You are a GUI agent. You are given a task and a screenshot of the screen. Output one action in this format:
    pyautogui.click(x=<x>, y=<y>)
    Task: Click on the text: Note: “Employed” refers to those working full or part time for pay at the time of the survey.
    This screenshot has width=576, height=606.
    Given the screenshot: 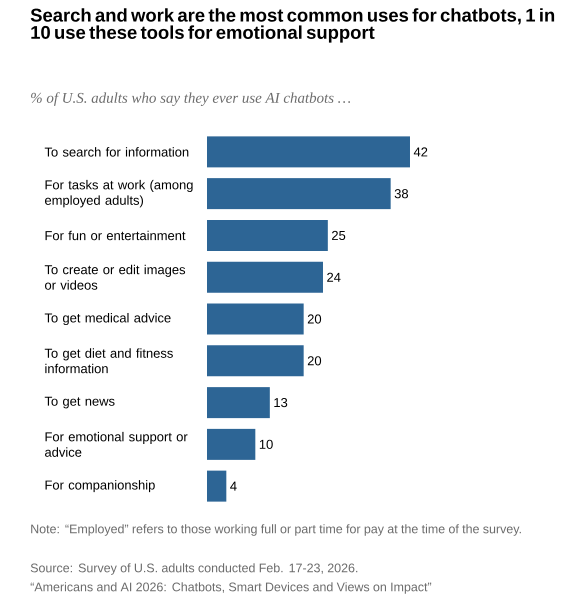 What is the action you would take?
    pyautogui.click(x=276, y=530)
    